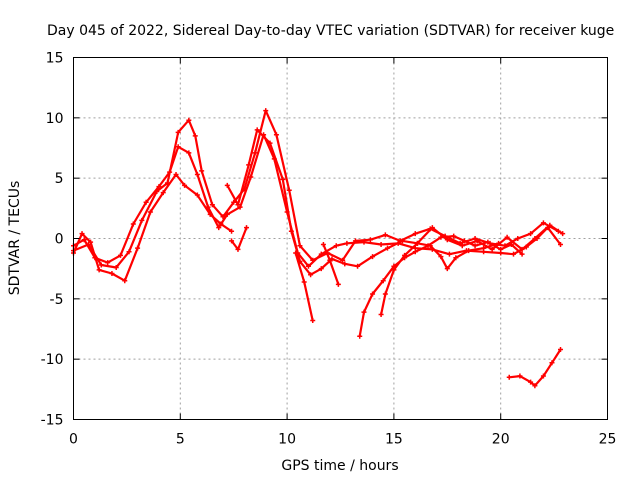  Describe the element at coordinates (59, 179) in the screenshot. I see `y-tick-label: 5` at that location.